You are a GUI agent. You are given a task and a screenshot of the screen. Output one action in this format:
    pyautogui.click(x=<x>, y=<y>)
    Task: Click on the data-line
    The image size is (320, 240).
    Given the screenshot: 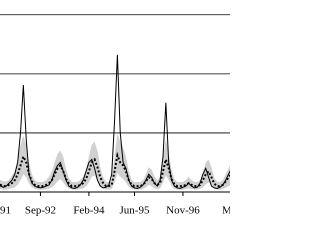 What is the action you would take?
    pyautogui.click(x=115, y=169)
    